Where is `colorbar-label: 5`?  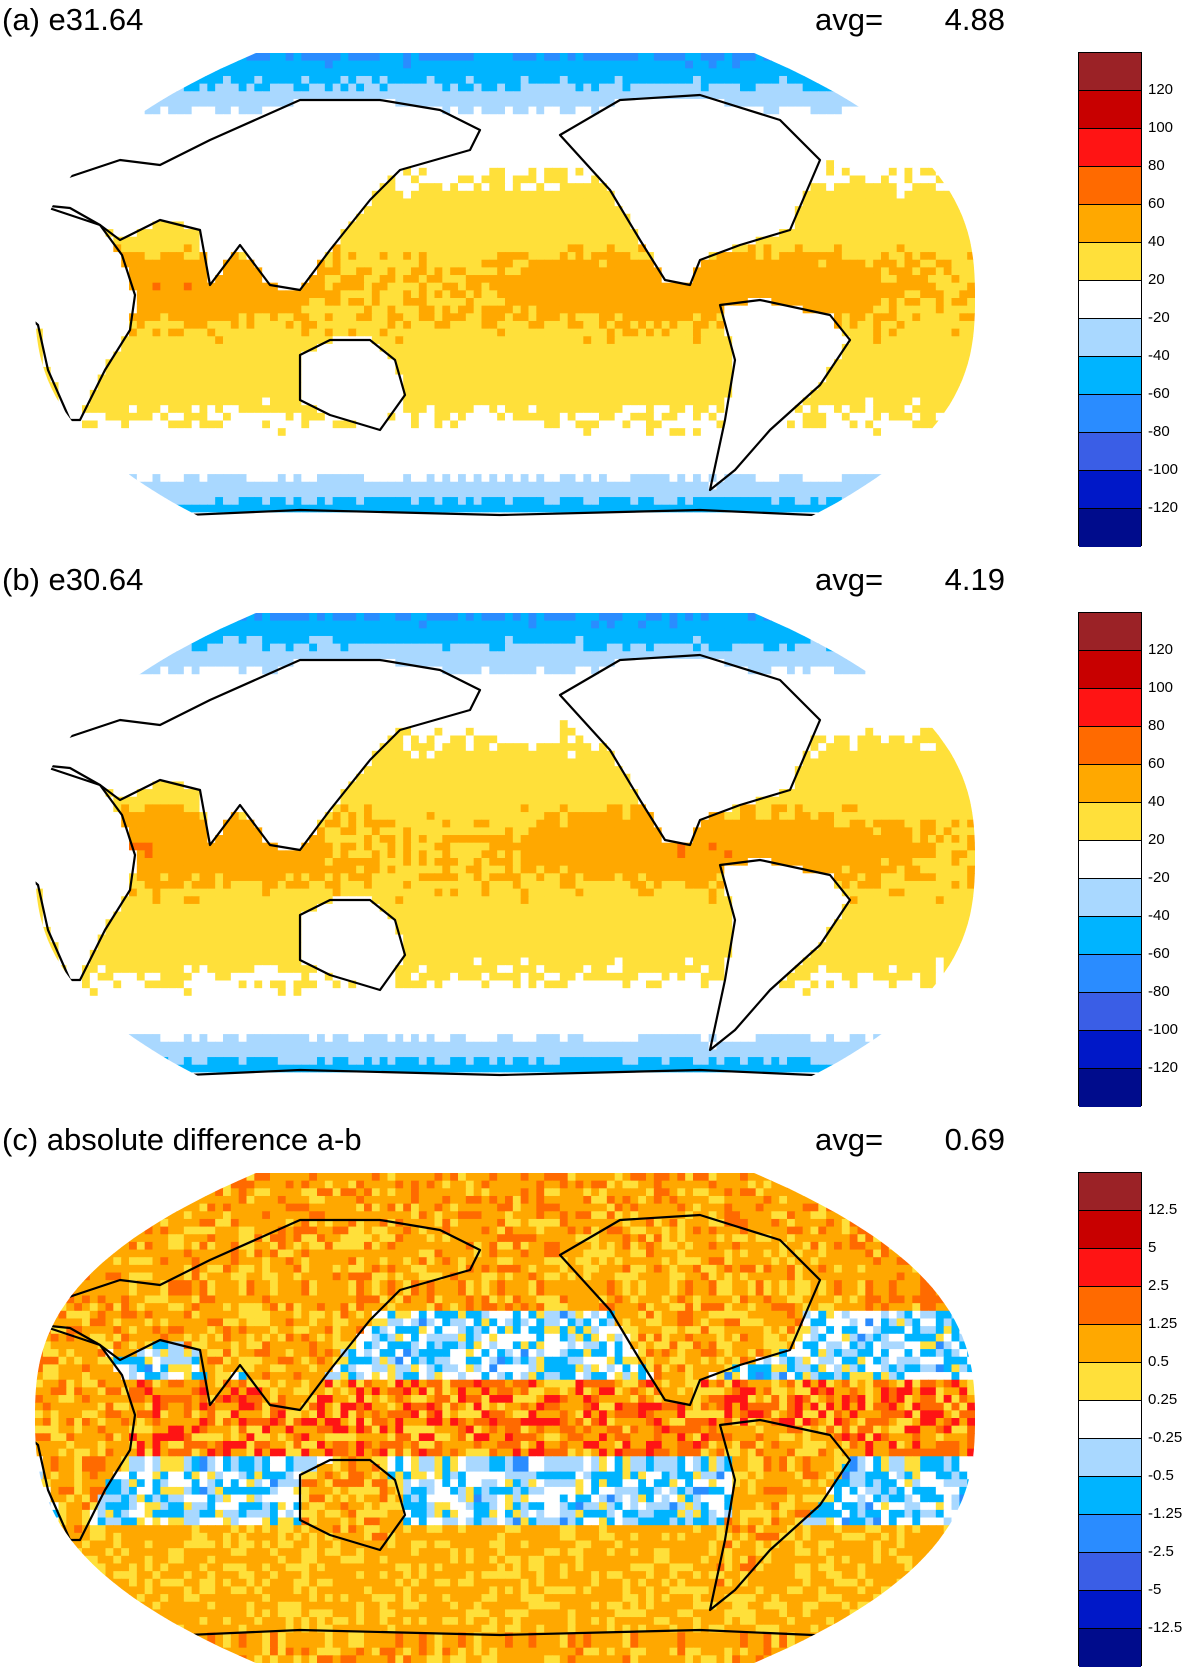
colorbar-label: 5 is located at coordinates (1152, 1248).